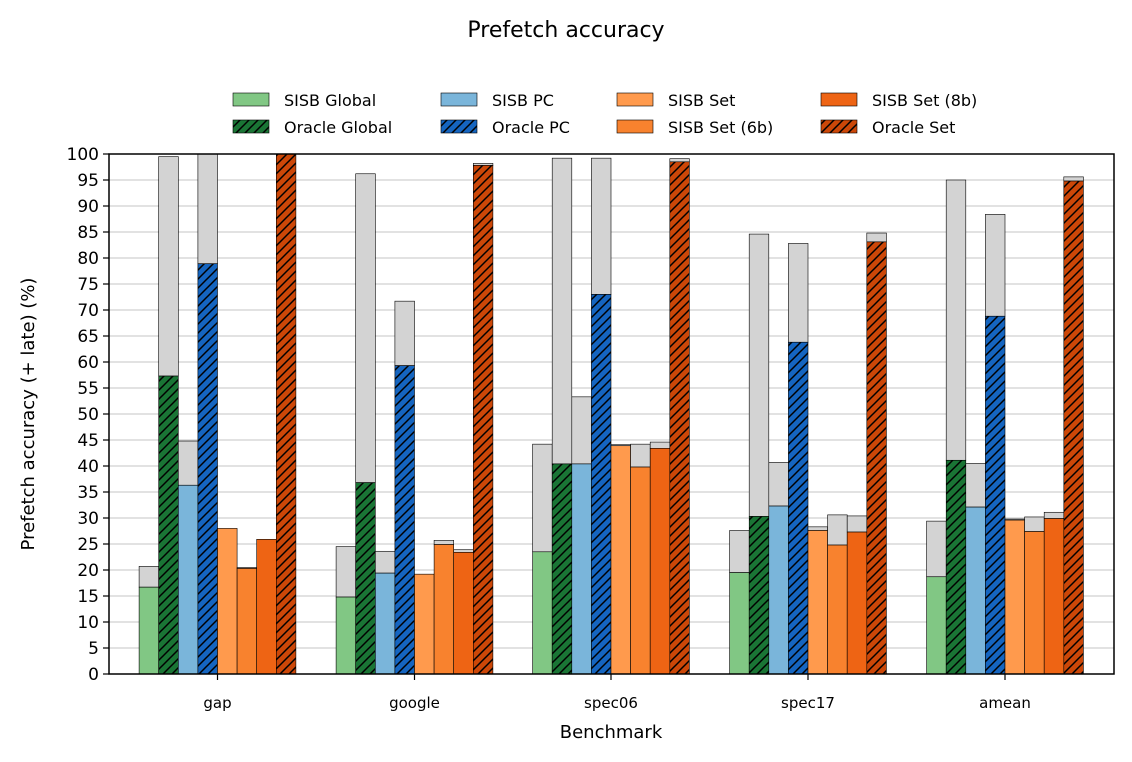 The image size is (1132, 762). I want to click on legend-label: SISB PC, so click(523, 100).